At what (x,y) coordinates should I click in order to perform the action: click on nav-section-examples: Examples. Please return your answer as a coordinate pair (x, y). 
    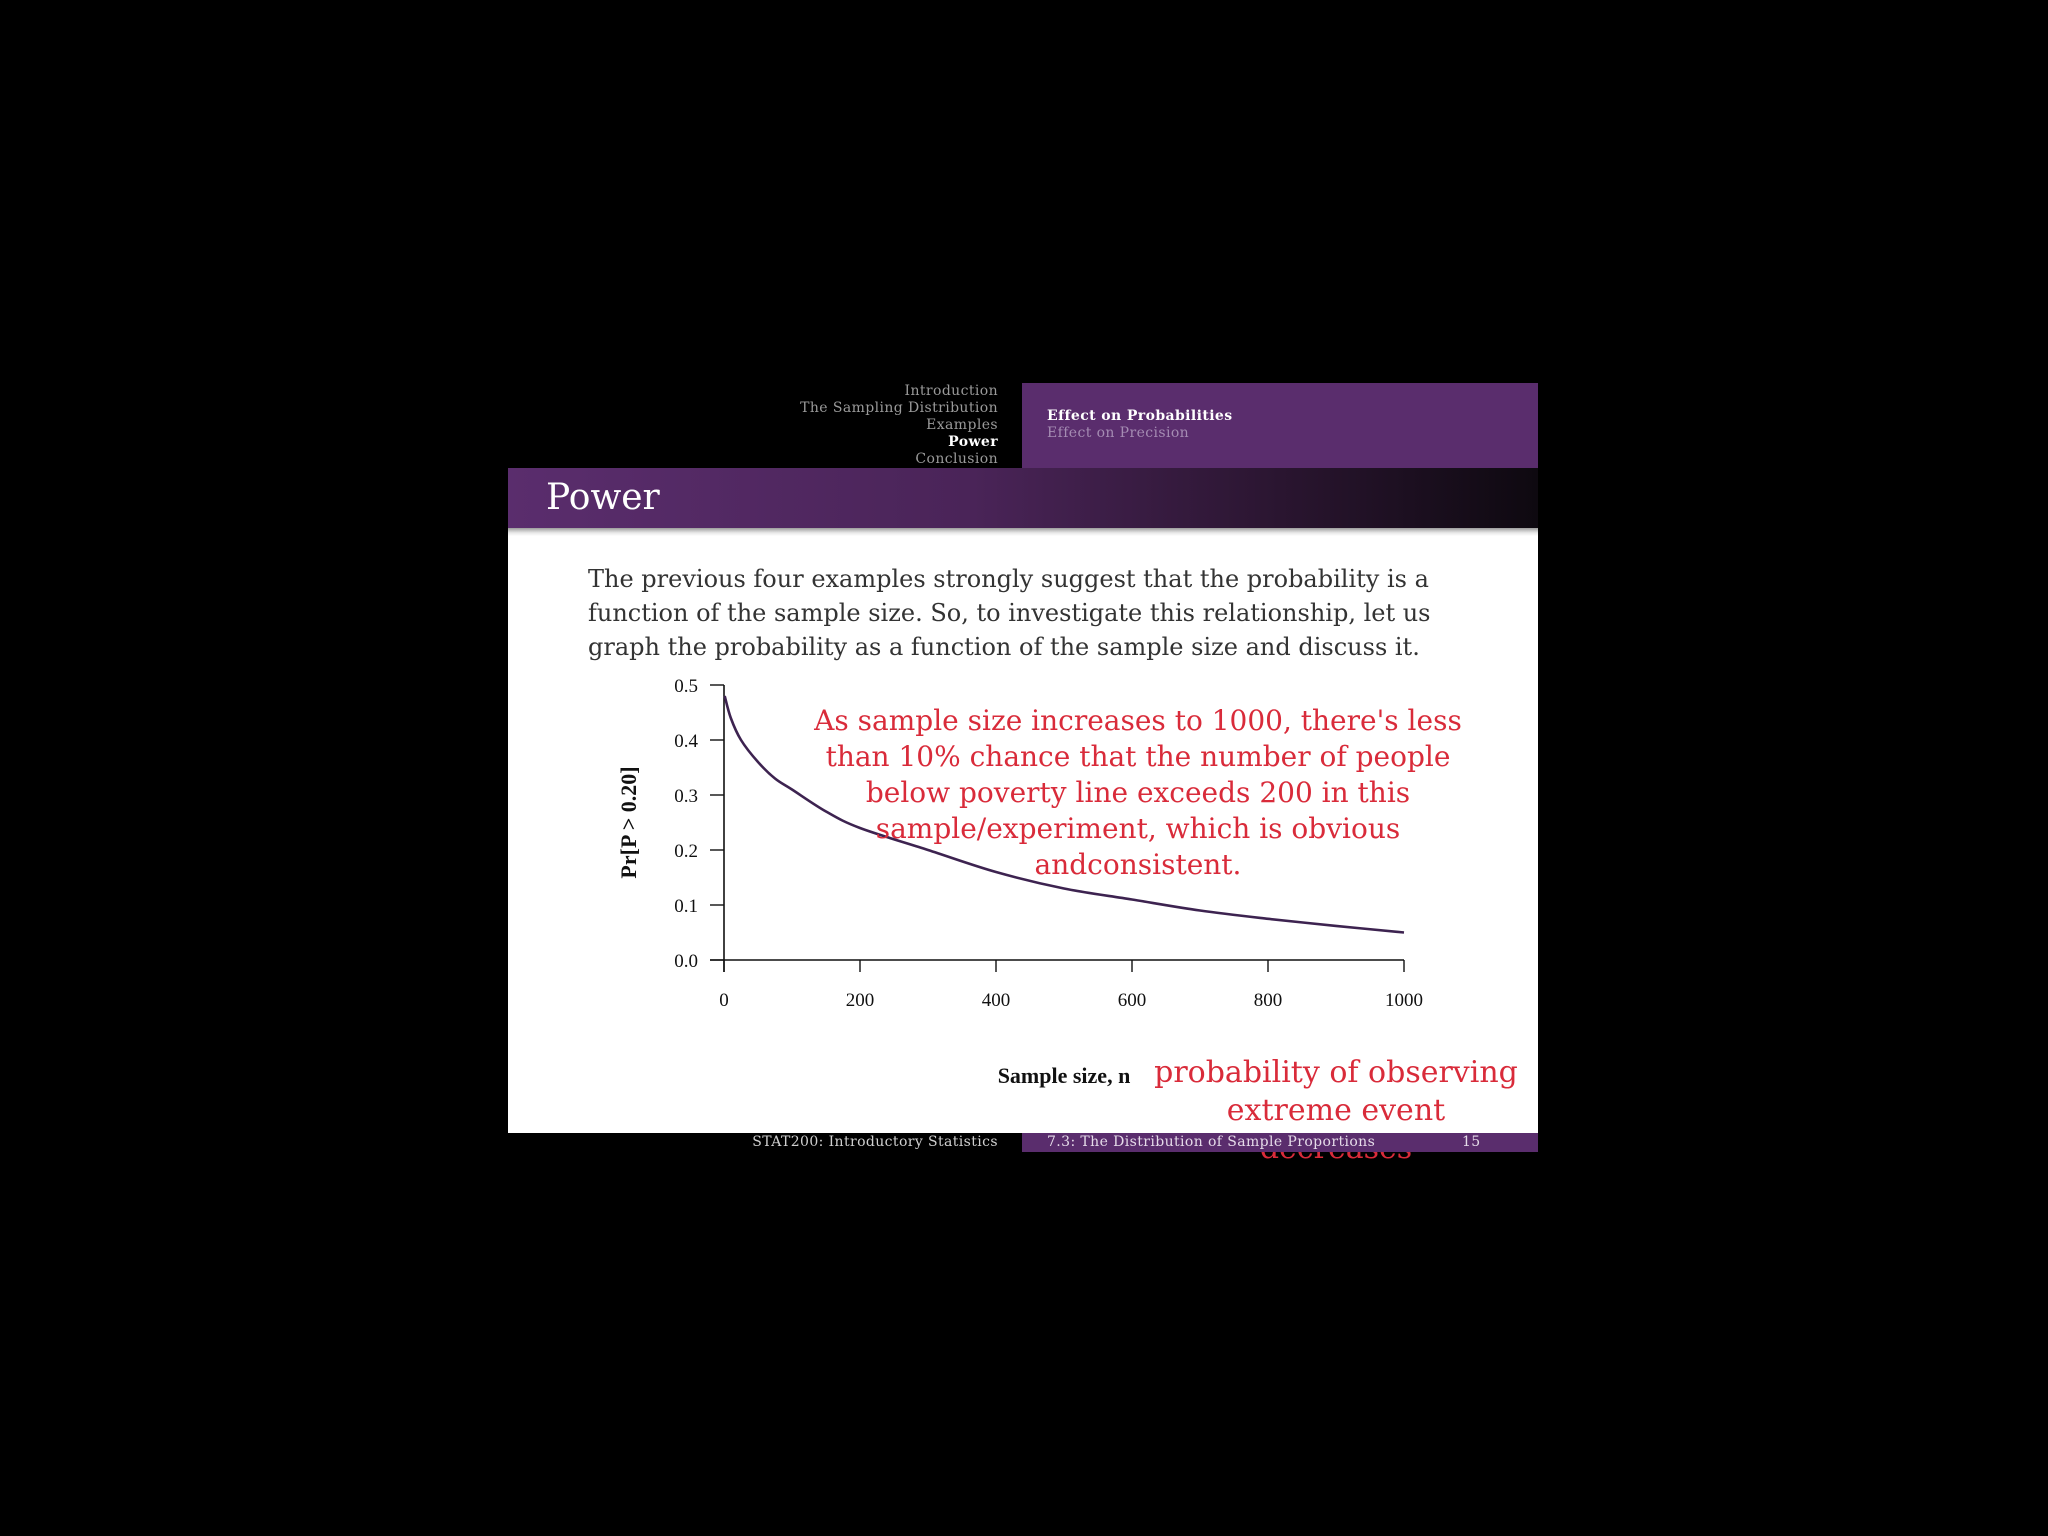
    Looking at the image, I should click on (962, 425).